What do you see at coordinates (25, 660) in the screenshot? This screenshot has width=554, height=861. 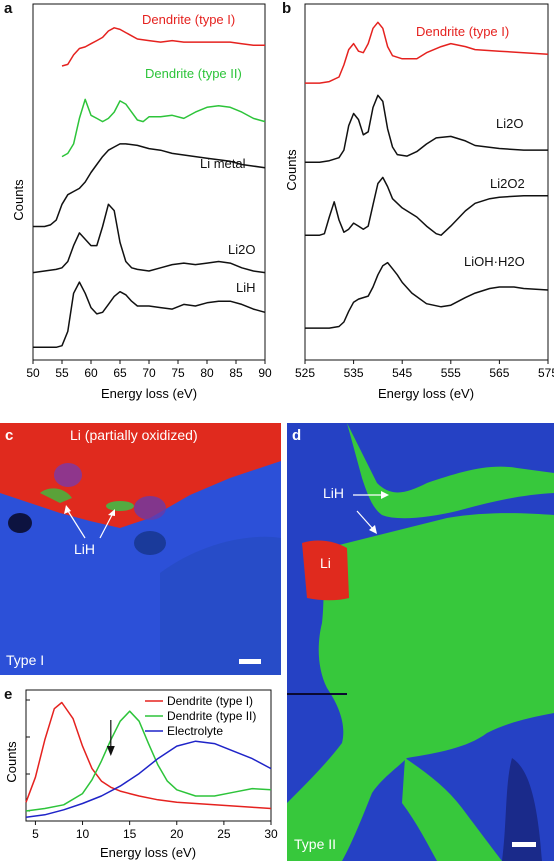 I see `label-type-i: Type I` at bounding box center [25, 660].